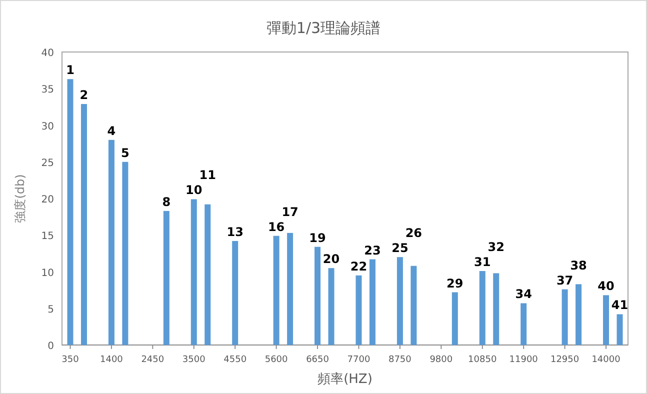 The width and height of the screenshot is (647, 394). I want to click on annotation: 26, so click(413, 233).